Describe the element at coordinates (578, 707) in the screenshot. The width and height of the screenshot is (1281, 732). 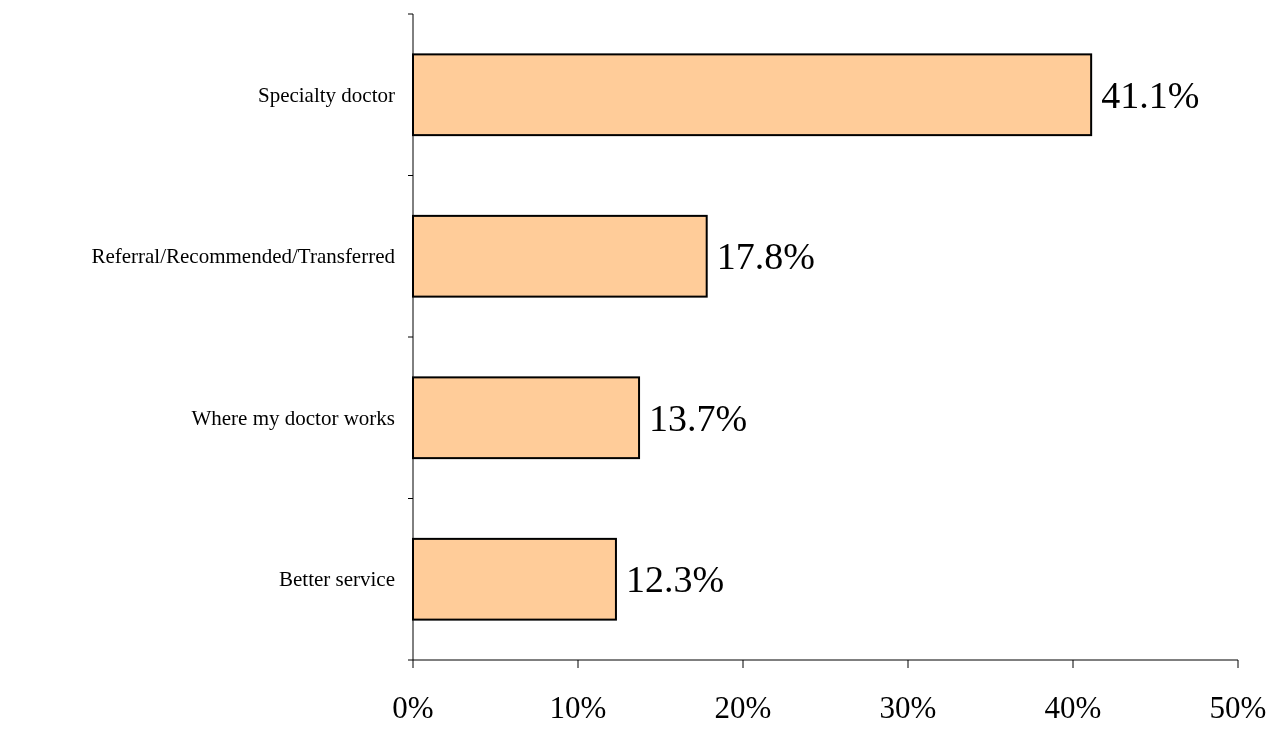
I see `x-tick-label: 10%` at that location.